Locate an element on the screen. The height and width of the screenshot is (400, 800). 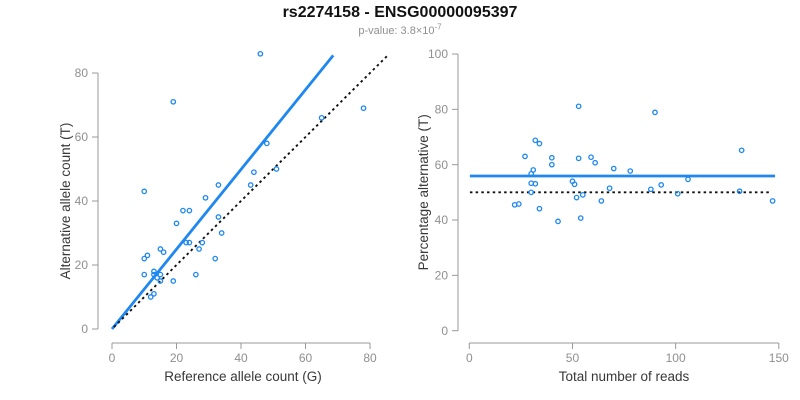
y-tick-label: 100 is located at coordinates (438, 54).